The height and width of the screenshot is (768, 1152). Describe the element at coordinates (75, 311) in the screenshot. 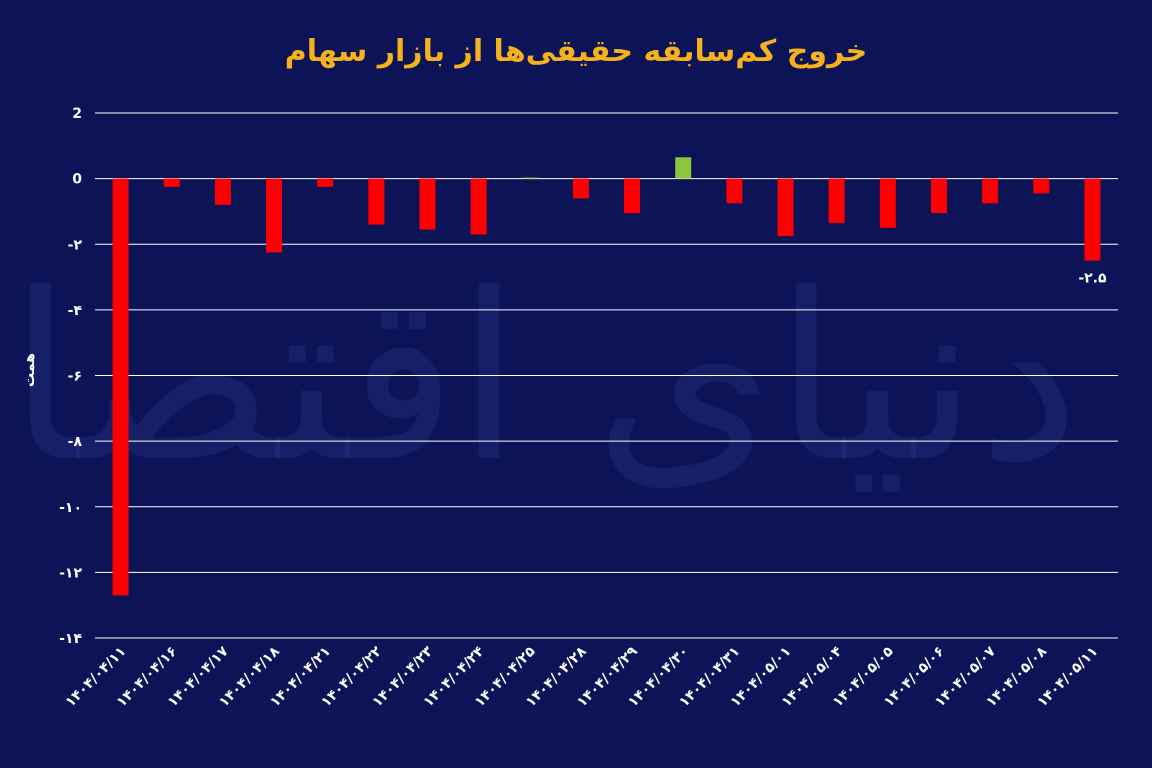

I see `y-tick-label: -۴` at that location.